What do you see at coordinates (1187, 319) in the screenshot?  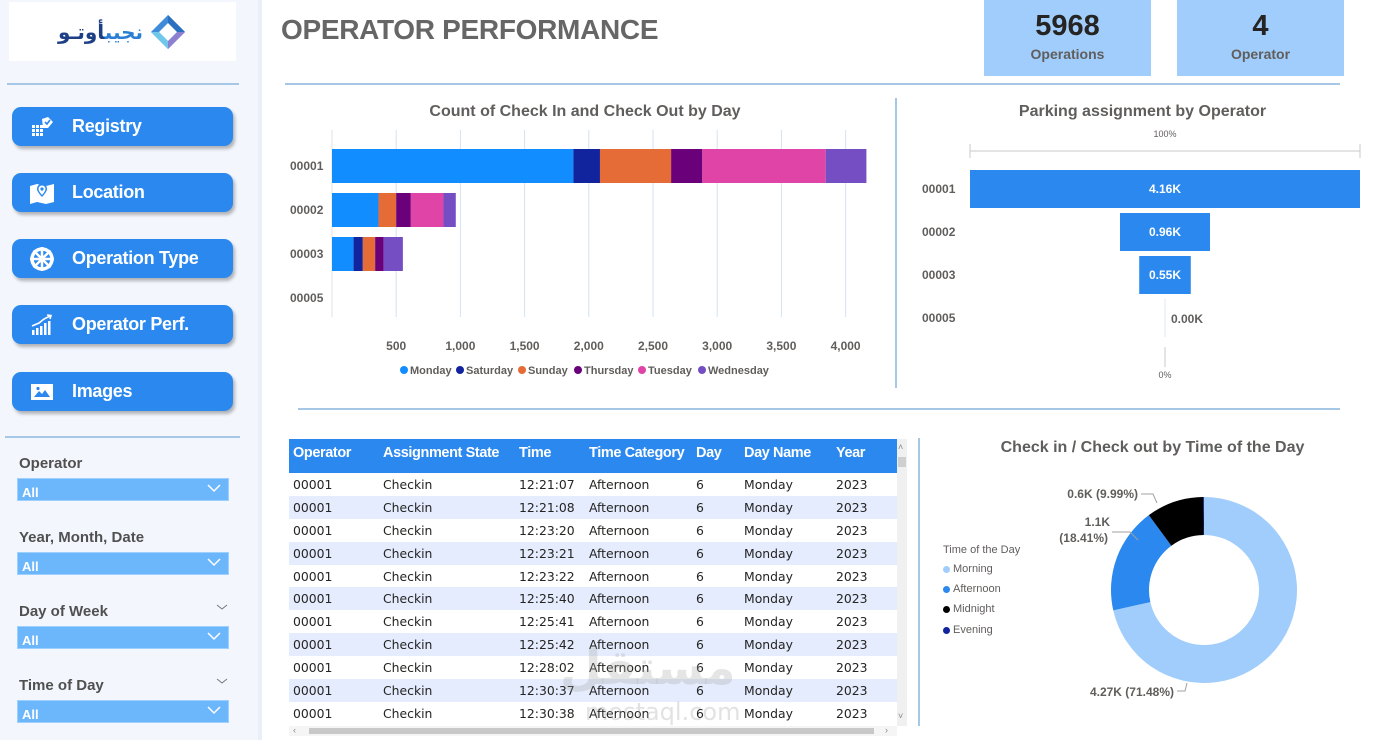 I see `funnel-value-label: 0.00K` at bounding box center [1187, 319].